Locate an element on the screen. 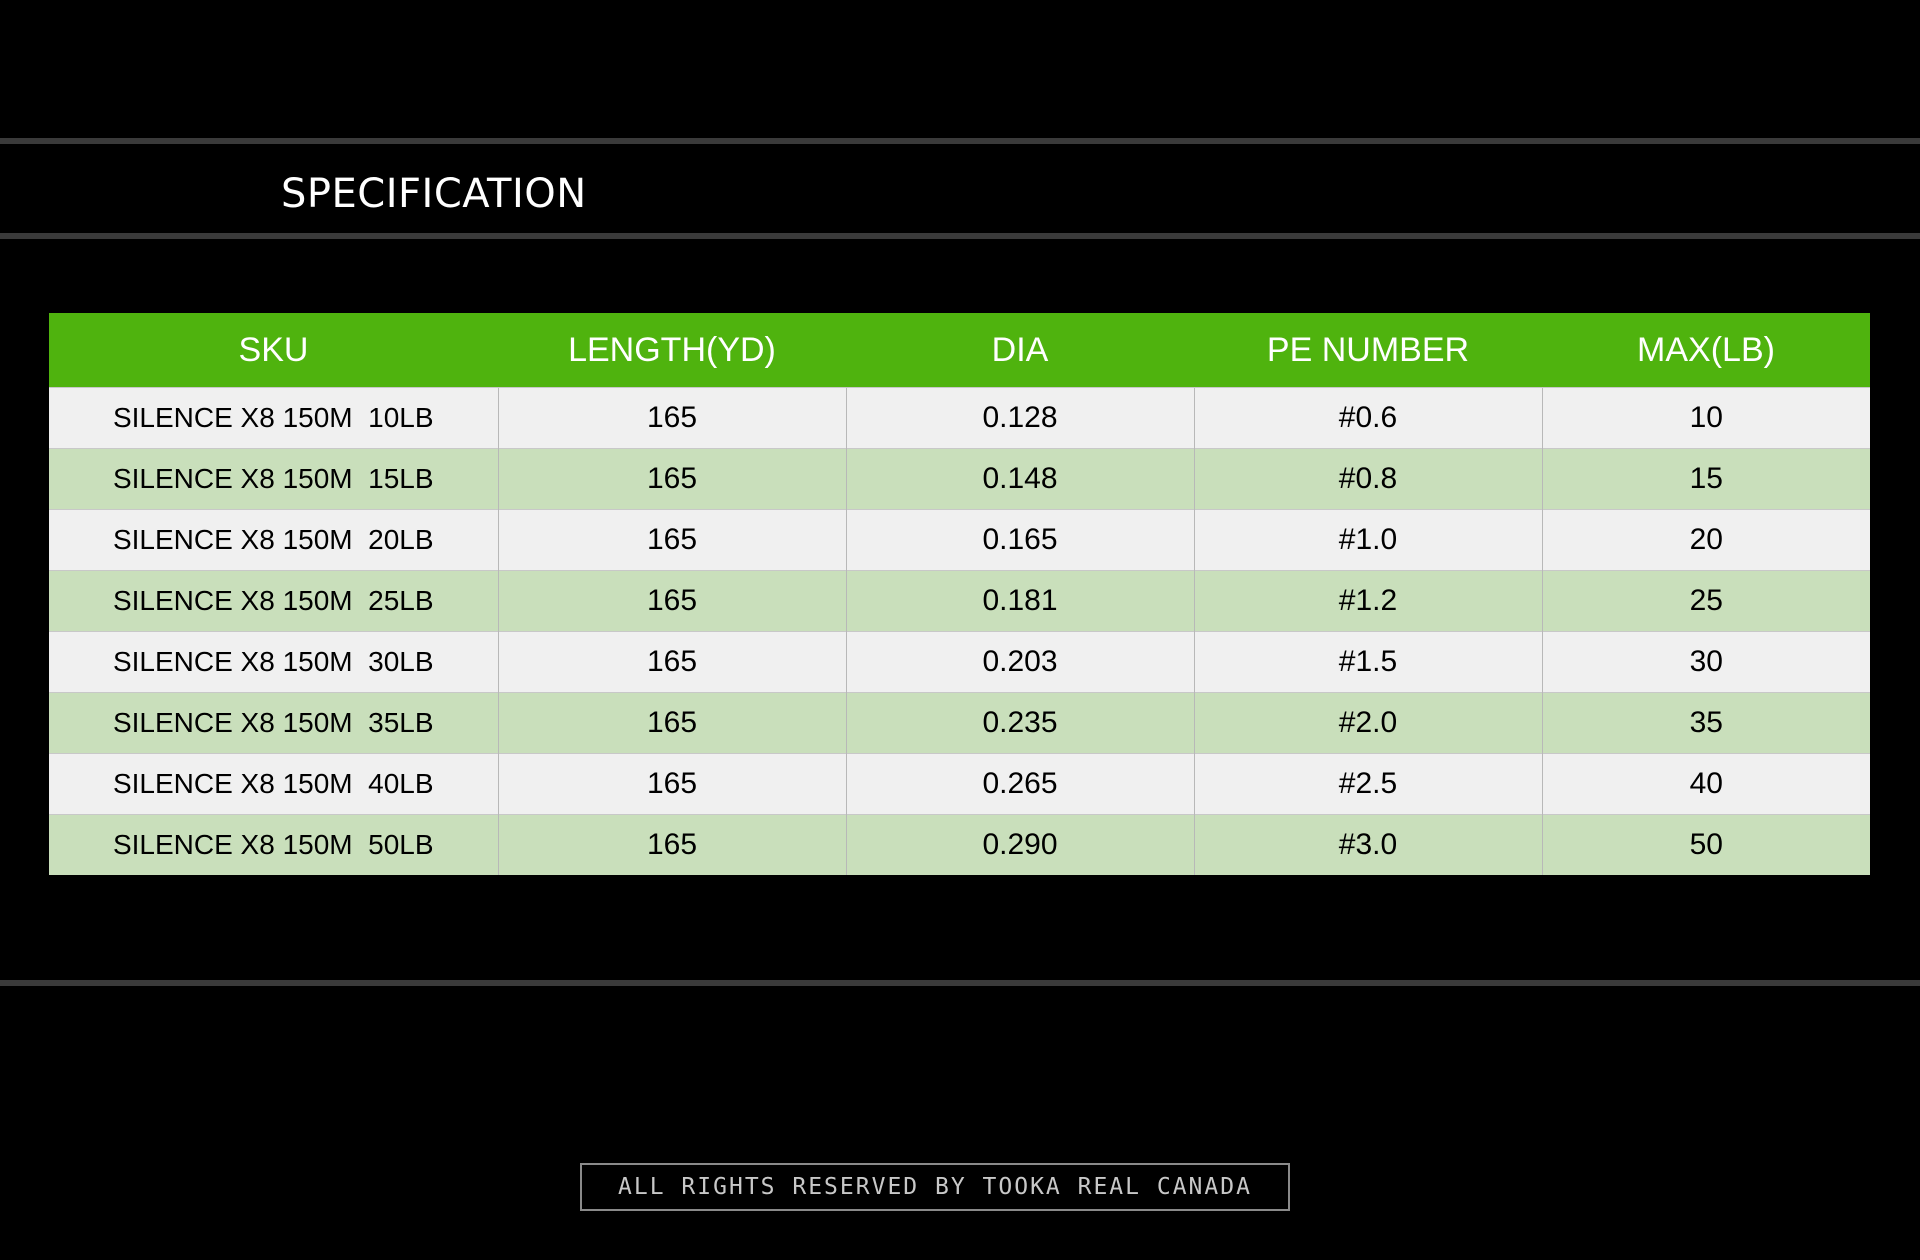  table-header-row: SKU LENGTH(YD) DIA PE NUMBER MAX(LB) is located at coordinates (959, 350).